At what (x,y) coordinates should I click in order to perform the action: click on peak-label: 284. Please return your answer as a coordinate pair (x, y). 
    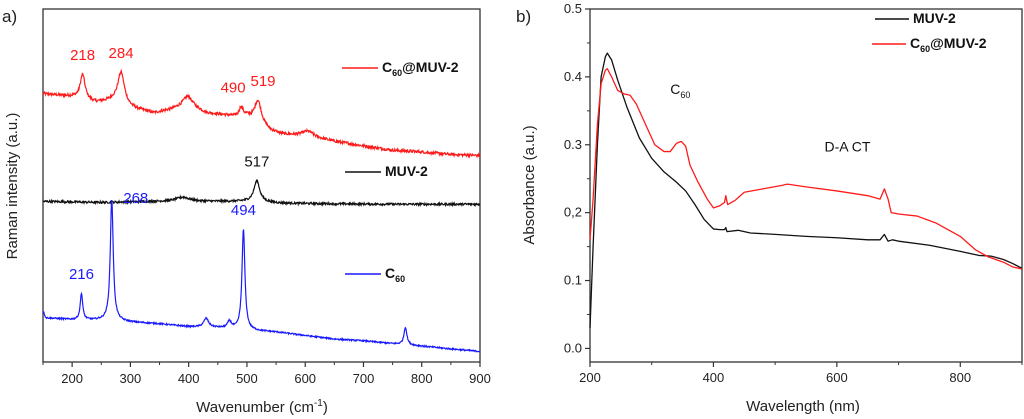
    Looking at the image, I should click on (121, 53).